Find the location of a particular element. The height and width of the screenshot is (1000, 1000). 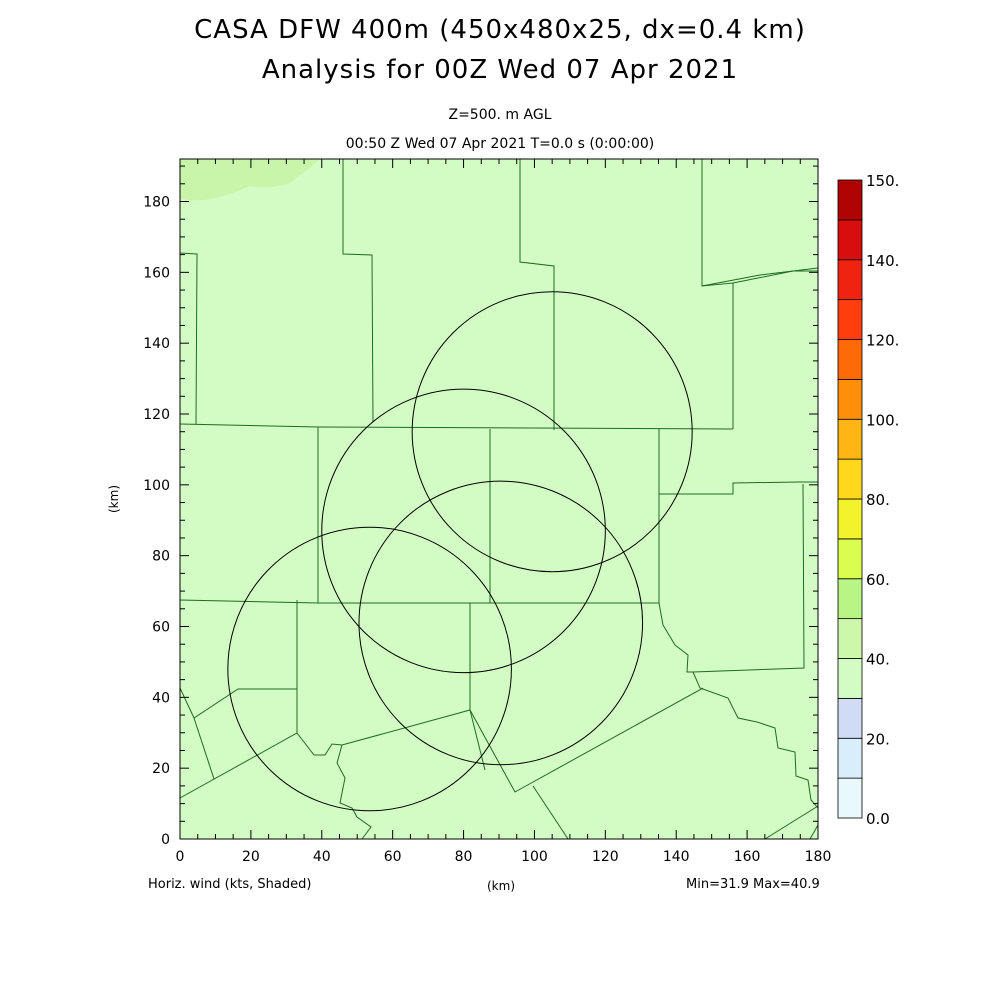

x-tick-label: 80 is located at coordinates (464, 857).